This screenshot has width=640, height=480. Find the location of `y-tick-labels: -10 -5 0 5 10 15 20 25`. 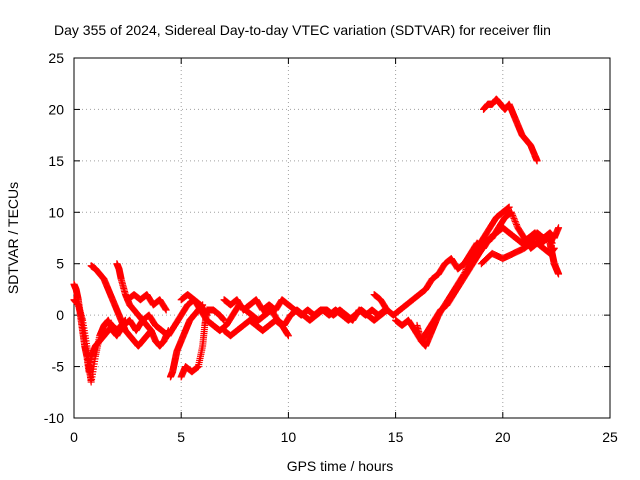

y-tick-labels: -10 -5 0 5 10 15 20 25 is located at coordinates (54, 238).